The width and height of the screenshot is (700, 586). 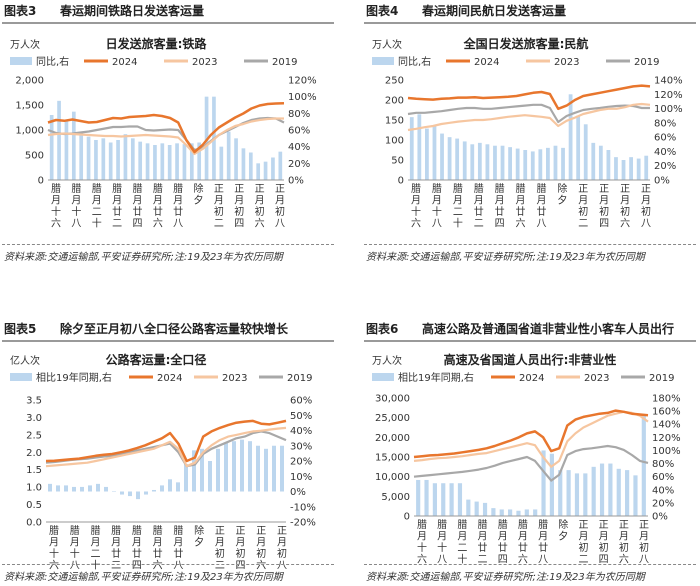 I want to click on figure-number: 图表5, so click(x=20, y=329).